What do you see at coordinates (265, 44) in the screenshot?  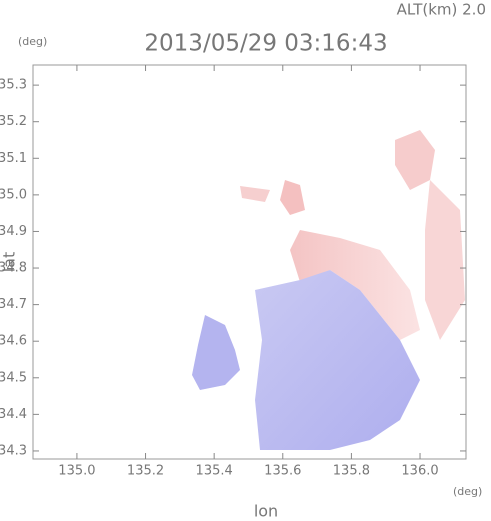 I see `chart-title: 2013/05/29 03:16:43` at bounding box center [265, 44].